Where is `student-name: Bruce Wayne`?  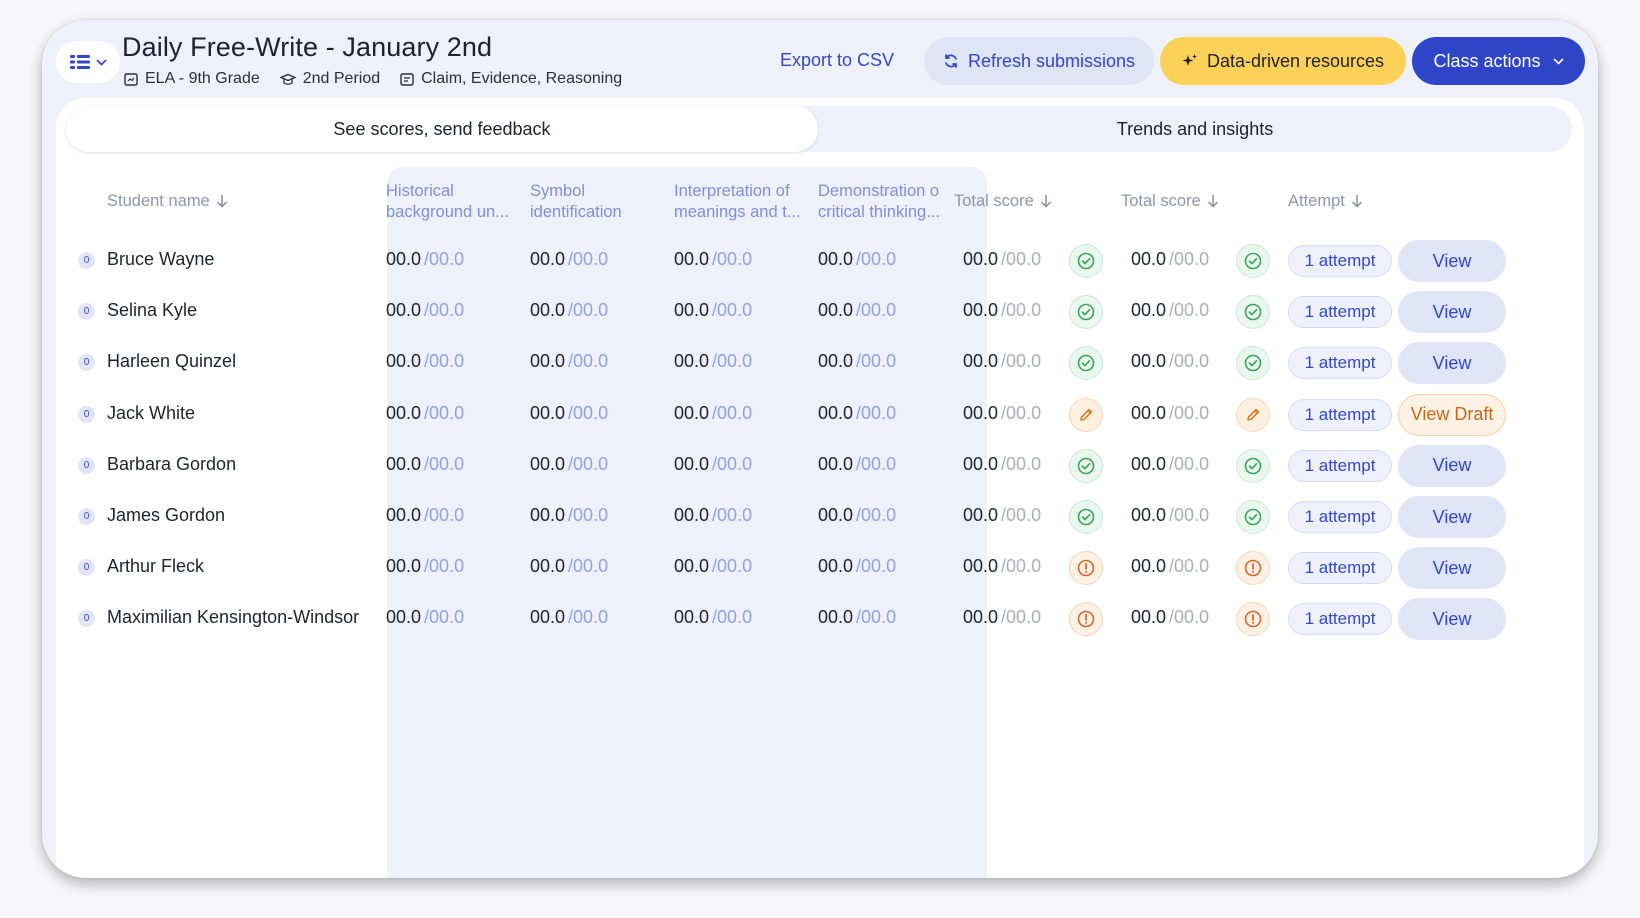 student-name: Bruce Wayne is located at coordinates (161, 259).